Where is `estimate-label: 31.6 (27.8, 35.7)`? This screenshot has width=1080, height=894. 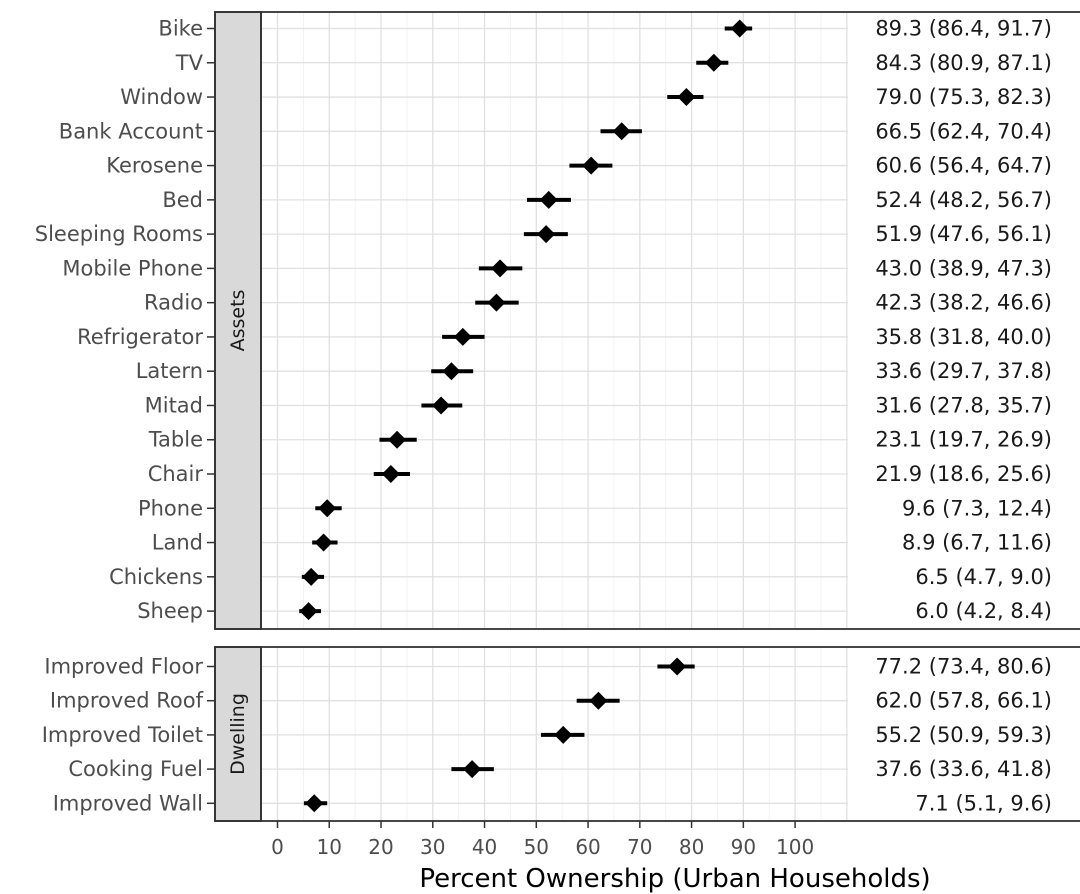 estimate-label: 31.6 (27.8, 35.7) is located at coordinates (963, 405).